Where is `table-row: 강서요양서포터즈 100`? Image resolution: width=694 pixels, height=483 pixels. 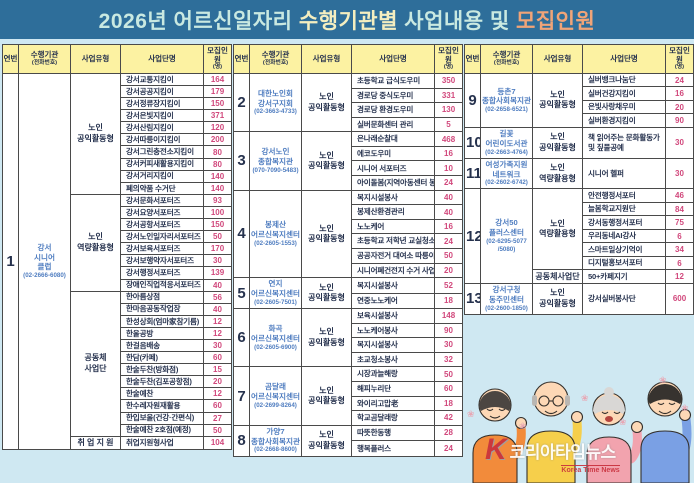
table-row: 강서요양서포터즈 100 is located at coordinates (117, 212).